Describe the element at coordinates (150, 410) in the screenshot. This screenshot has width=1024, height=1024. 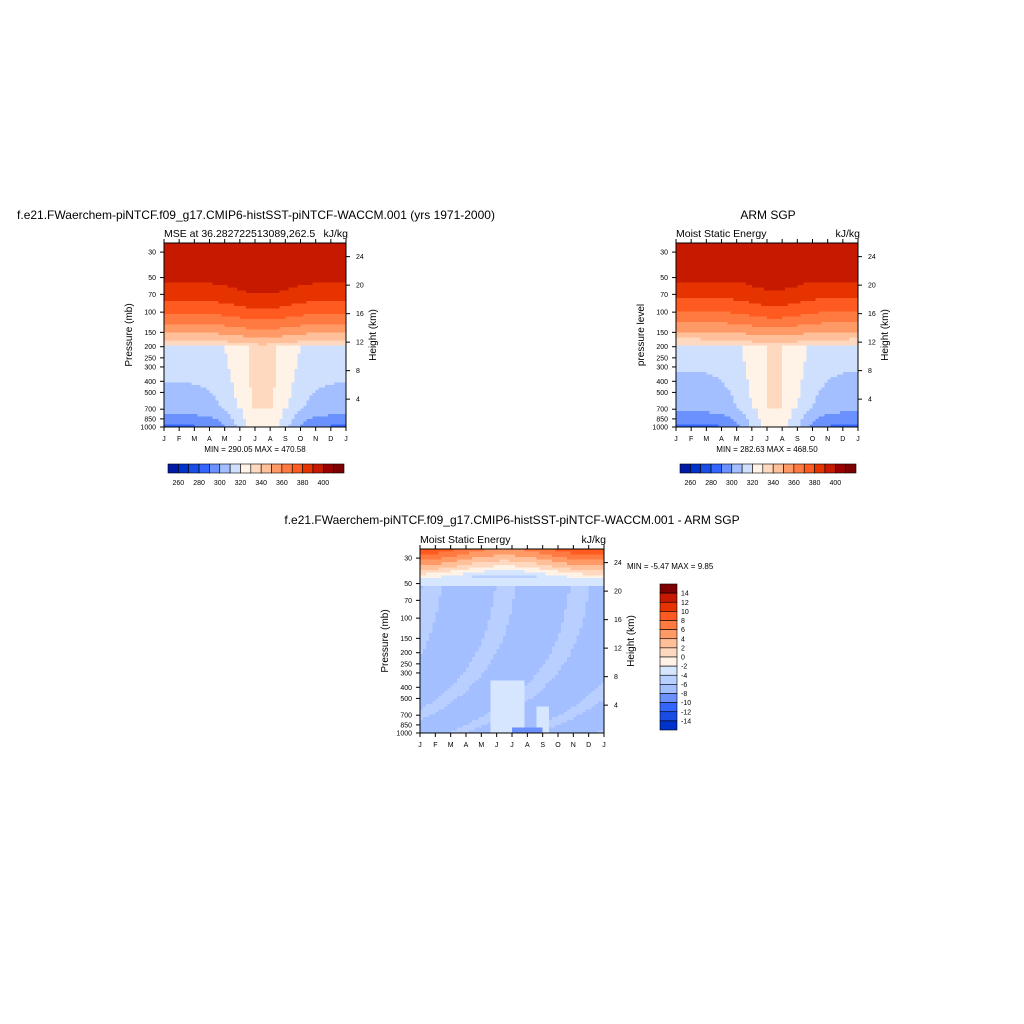
I see `y-tick-label: 700` at that location.